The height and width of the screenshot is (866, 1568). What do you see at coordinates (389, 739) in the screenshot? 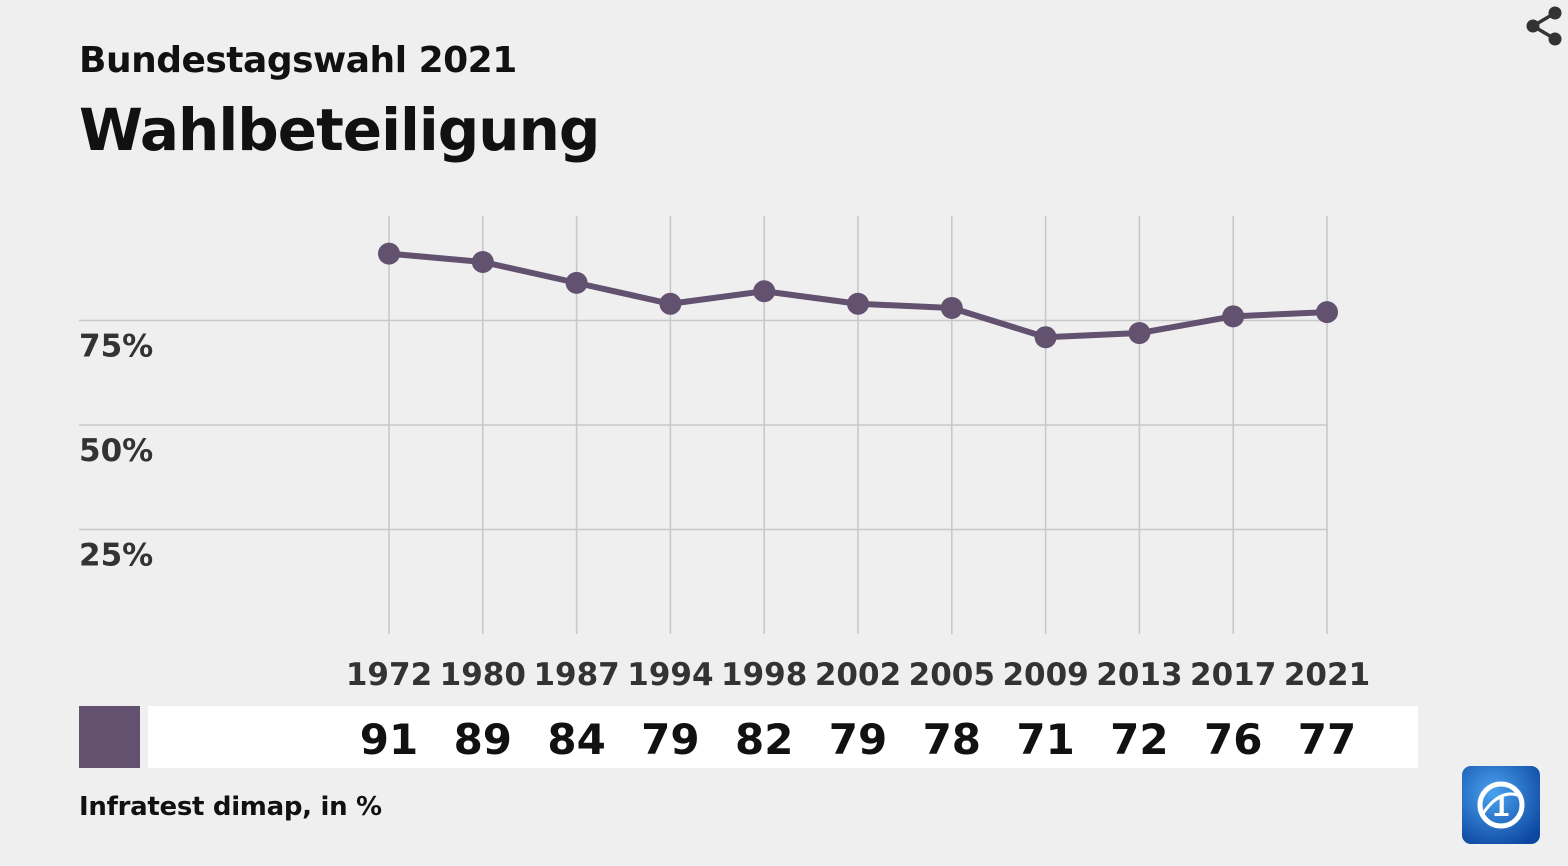
I see `value-label: 91` at bounding box center [389, 739].